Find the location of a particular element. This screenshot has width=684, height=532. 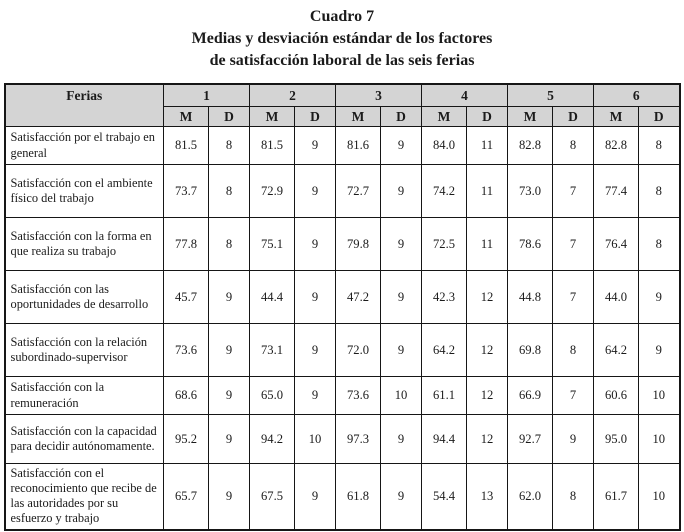

mean-cell: 42.3 is located at coordinates (444, 297).